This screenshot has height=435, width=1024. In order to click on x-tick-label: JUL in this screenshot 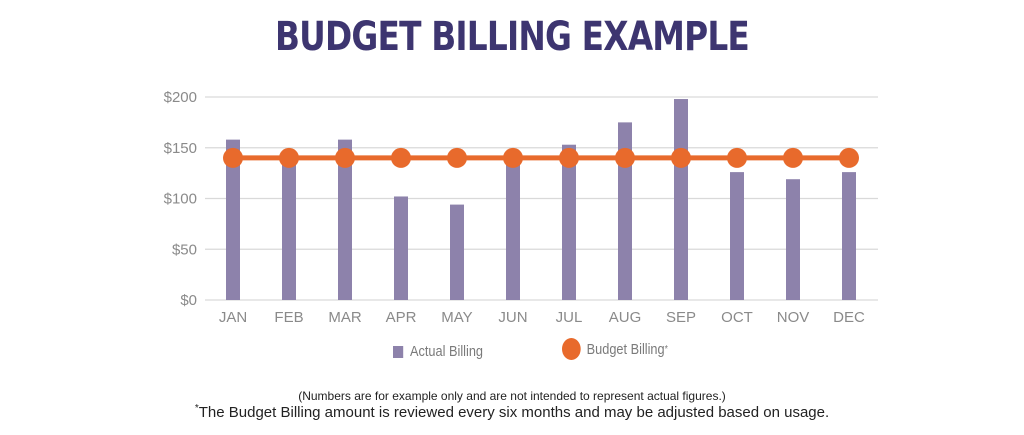, I will do `click(569, 317)`.